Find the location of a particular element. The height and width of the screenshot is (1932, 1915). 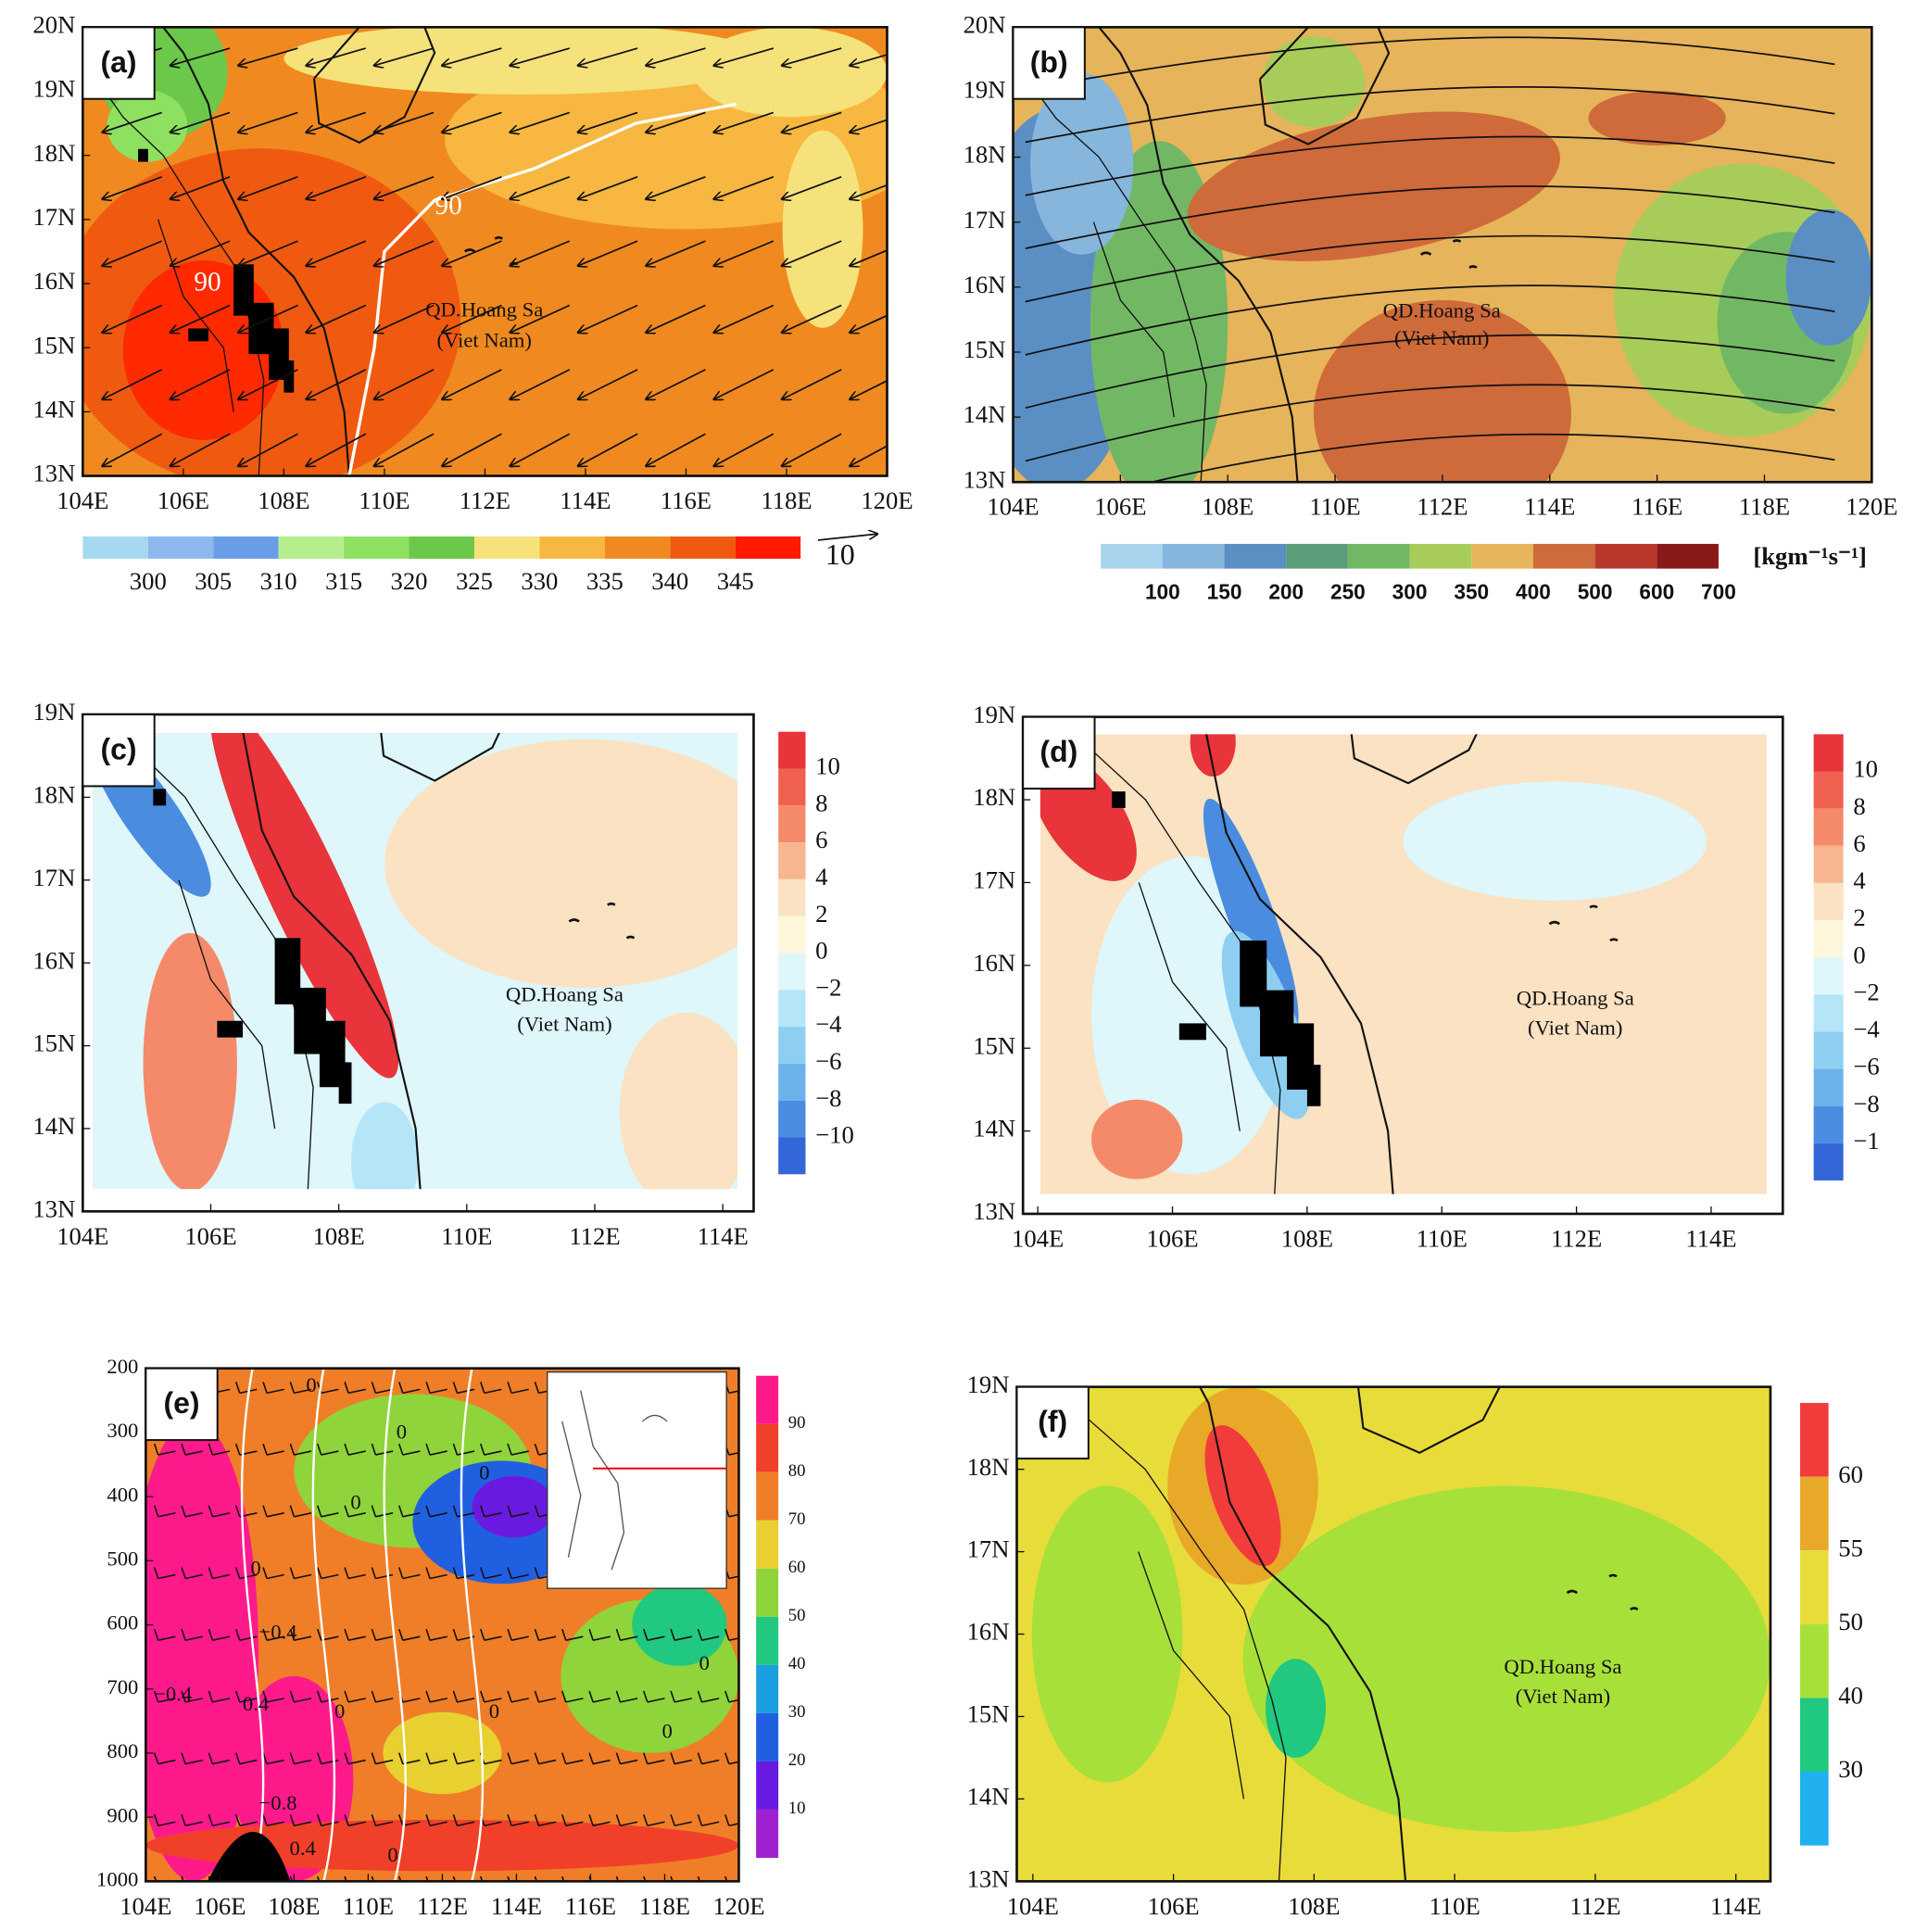

colorbar-label: 90 is located at coordinates (797, 1423).